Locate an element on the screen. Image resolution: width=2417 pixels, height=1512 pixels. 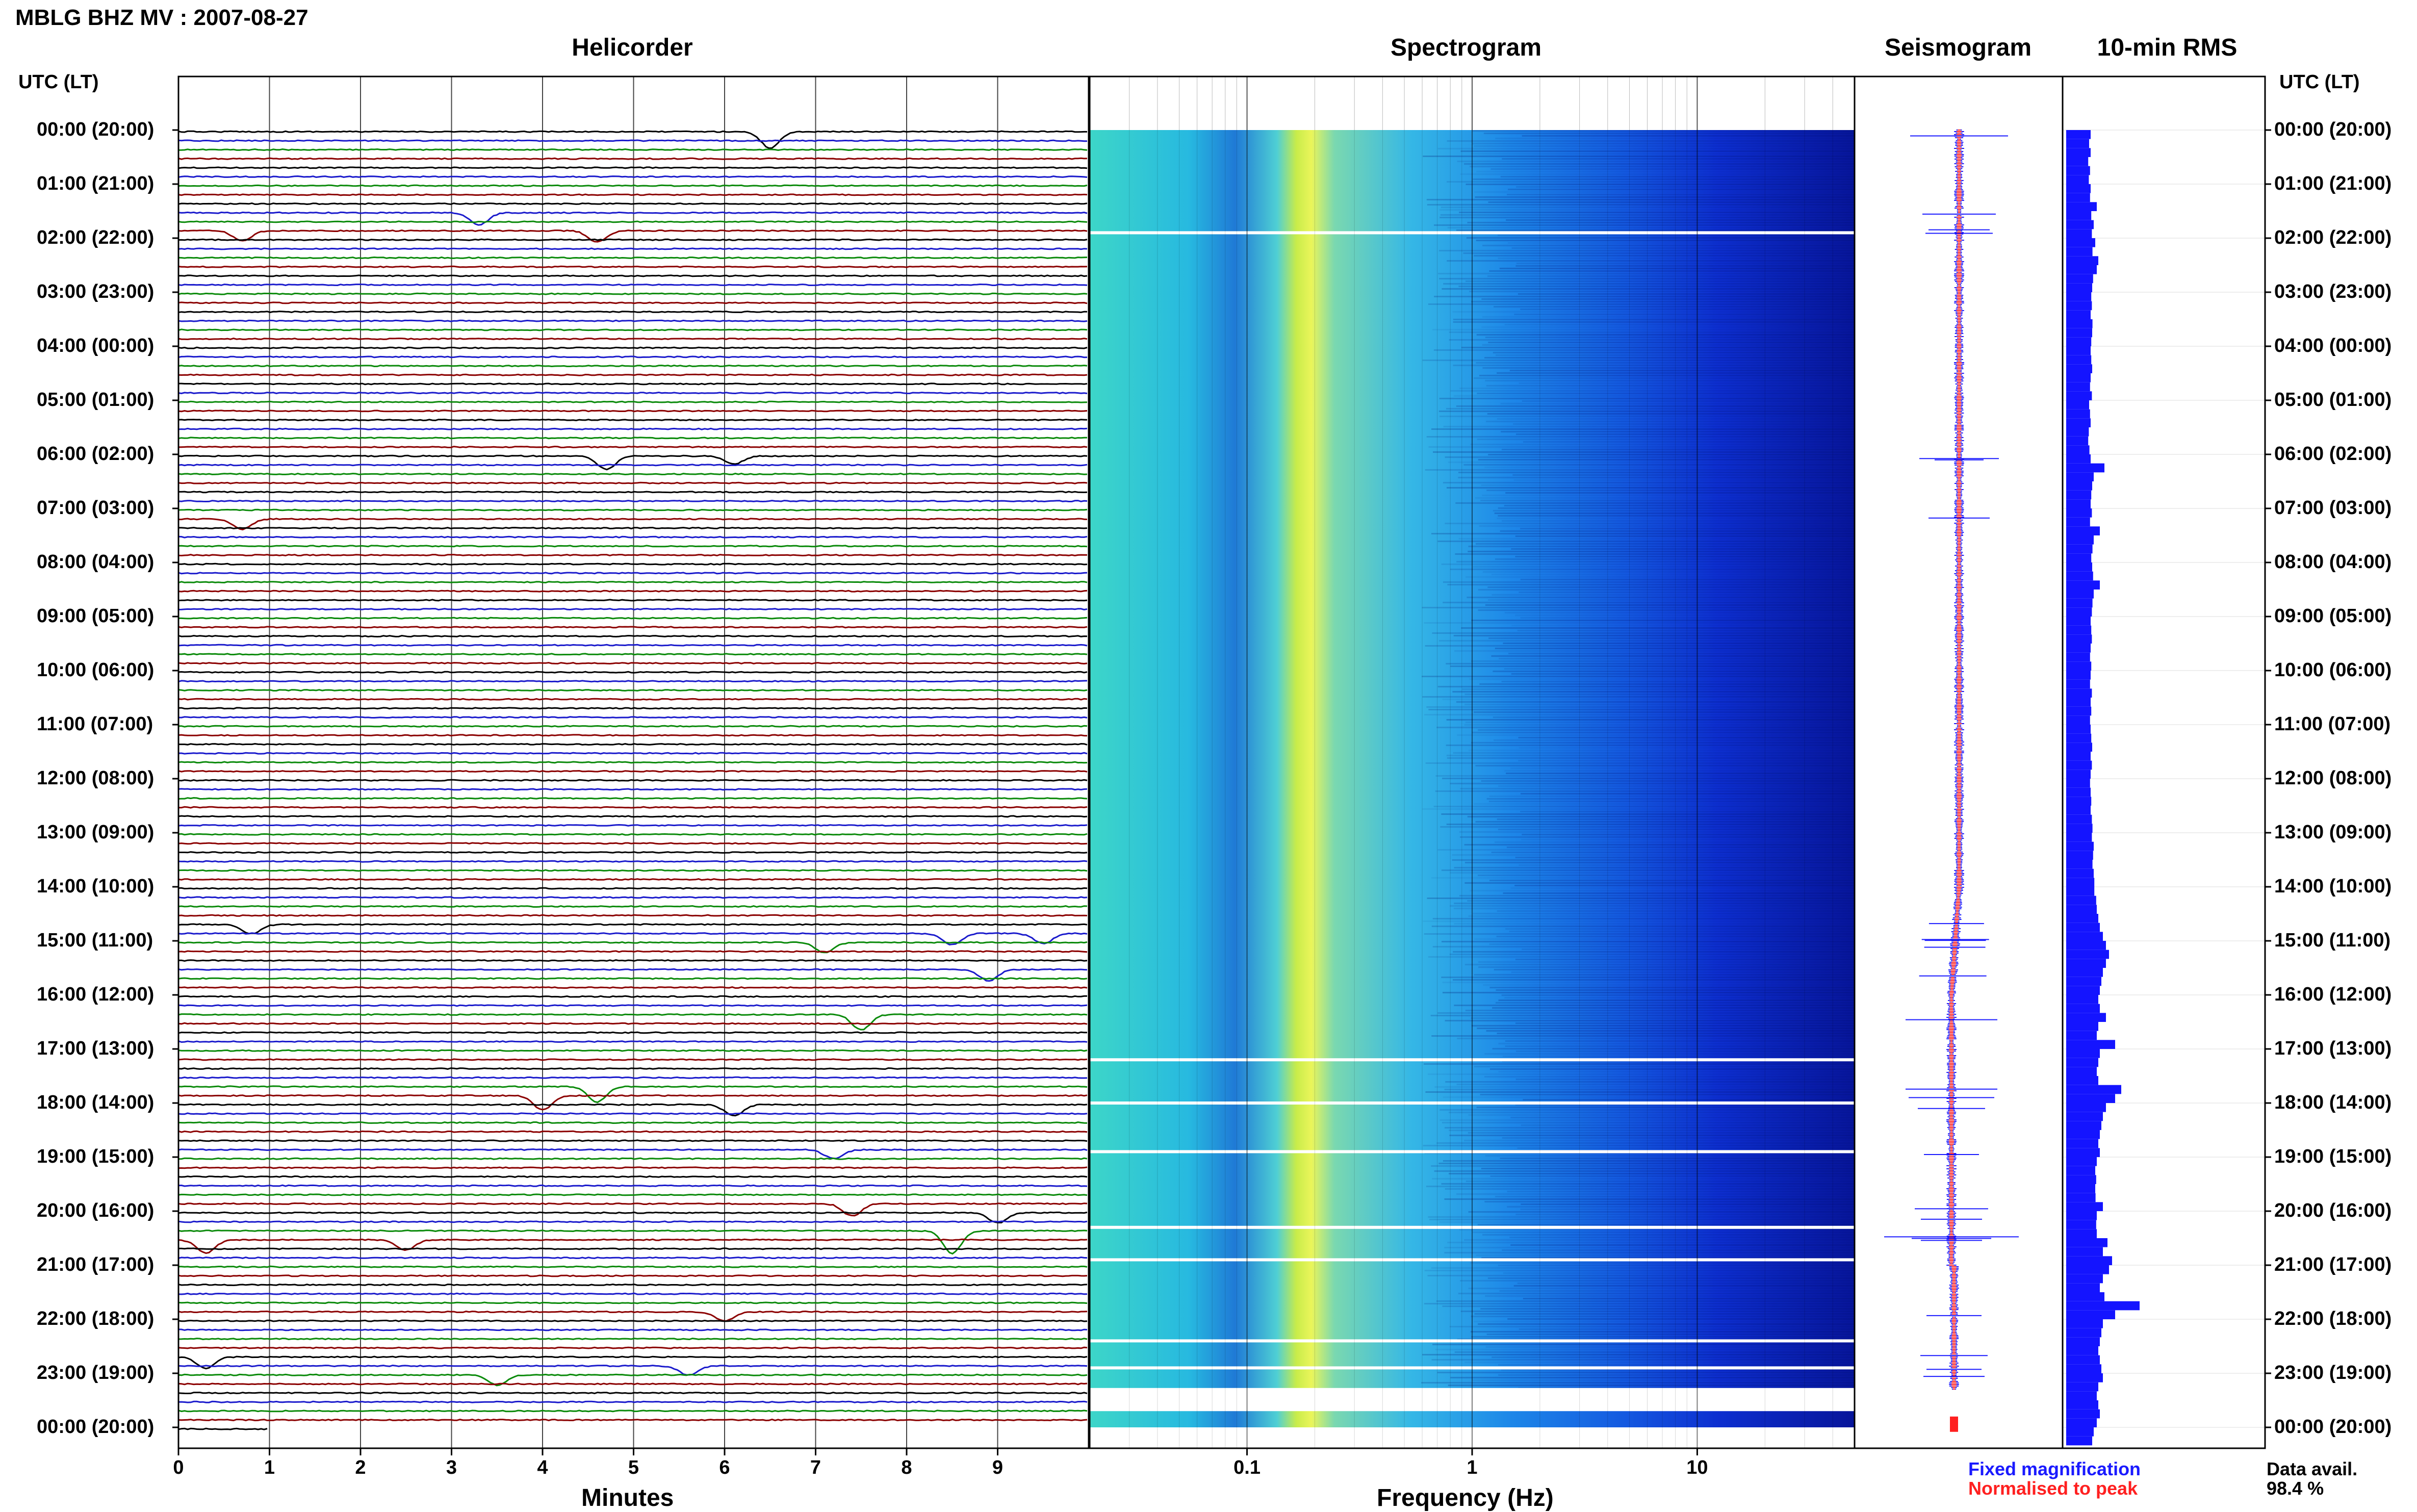
time-label-right: 02:00 (22:00) is located at coordinates (2333, 238).